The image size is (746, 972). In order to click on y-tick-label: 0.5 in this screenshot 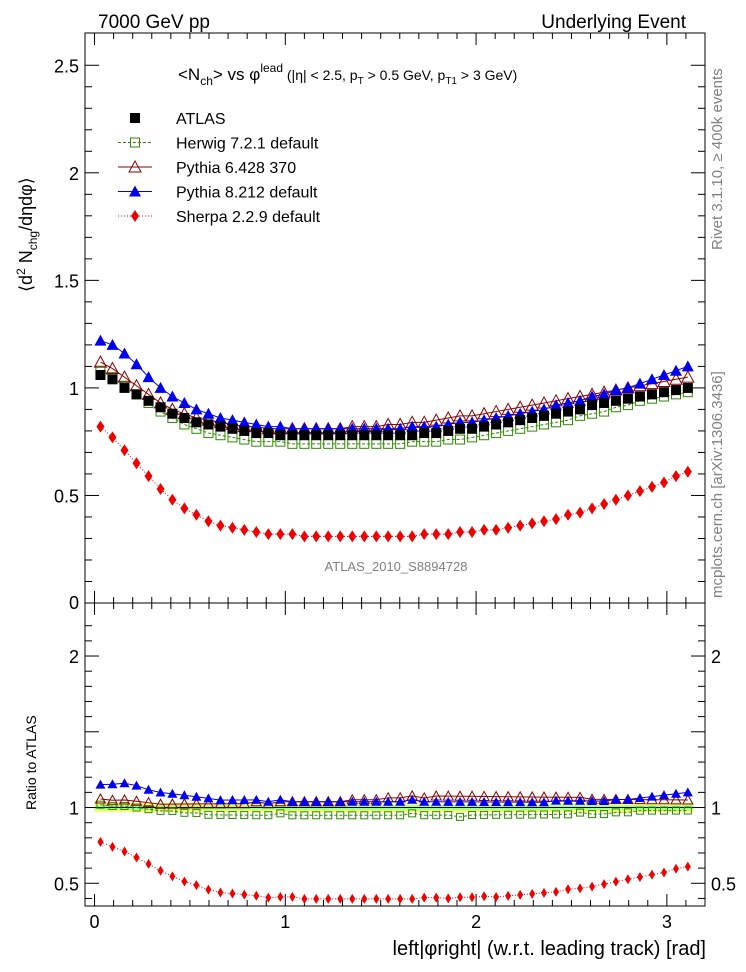, I will do `click(66, 496)`.